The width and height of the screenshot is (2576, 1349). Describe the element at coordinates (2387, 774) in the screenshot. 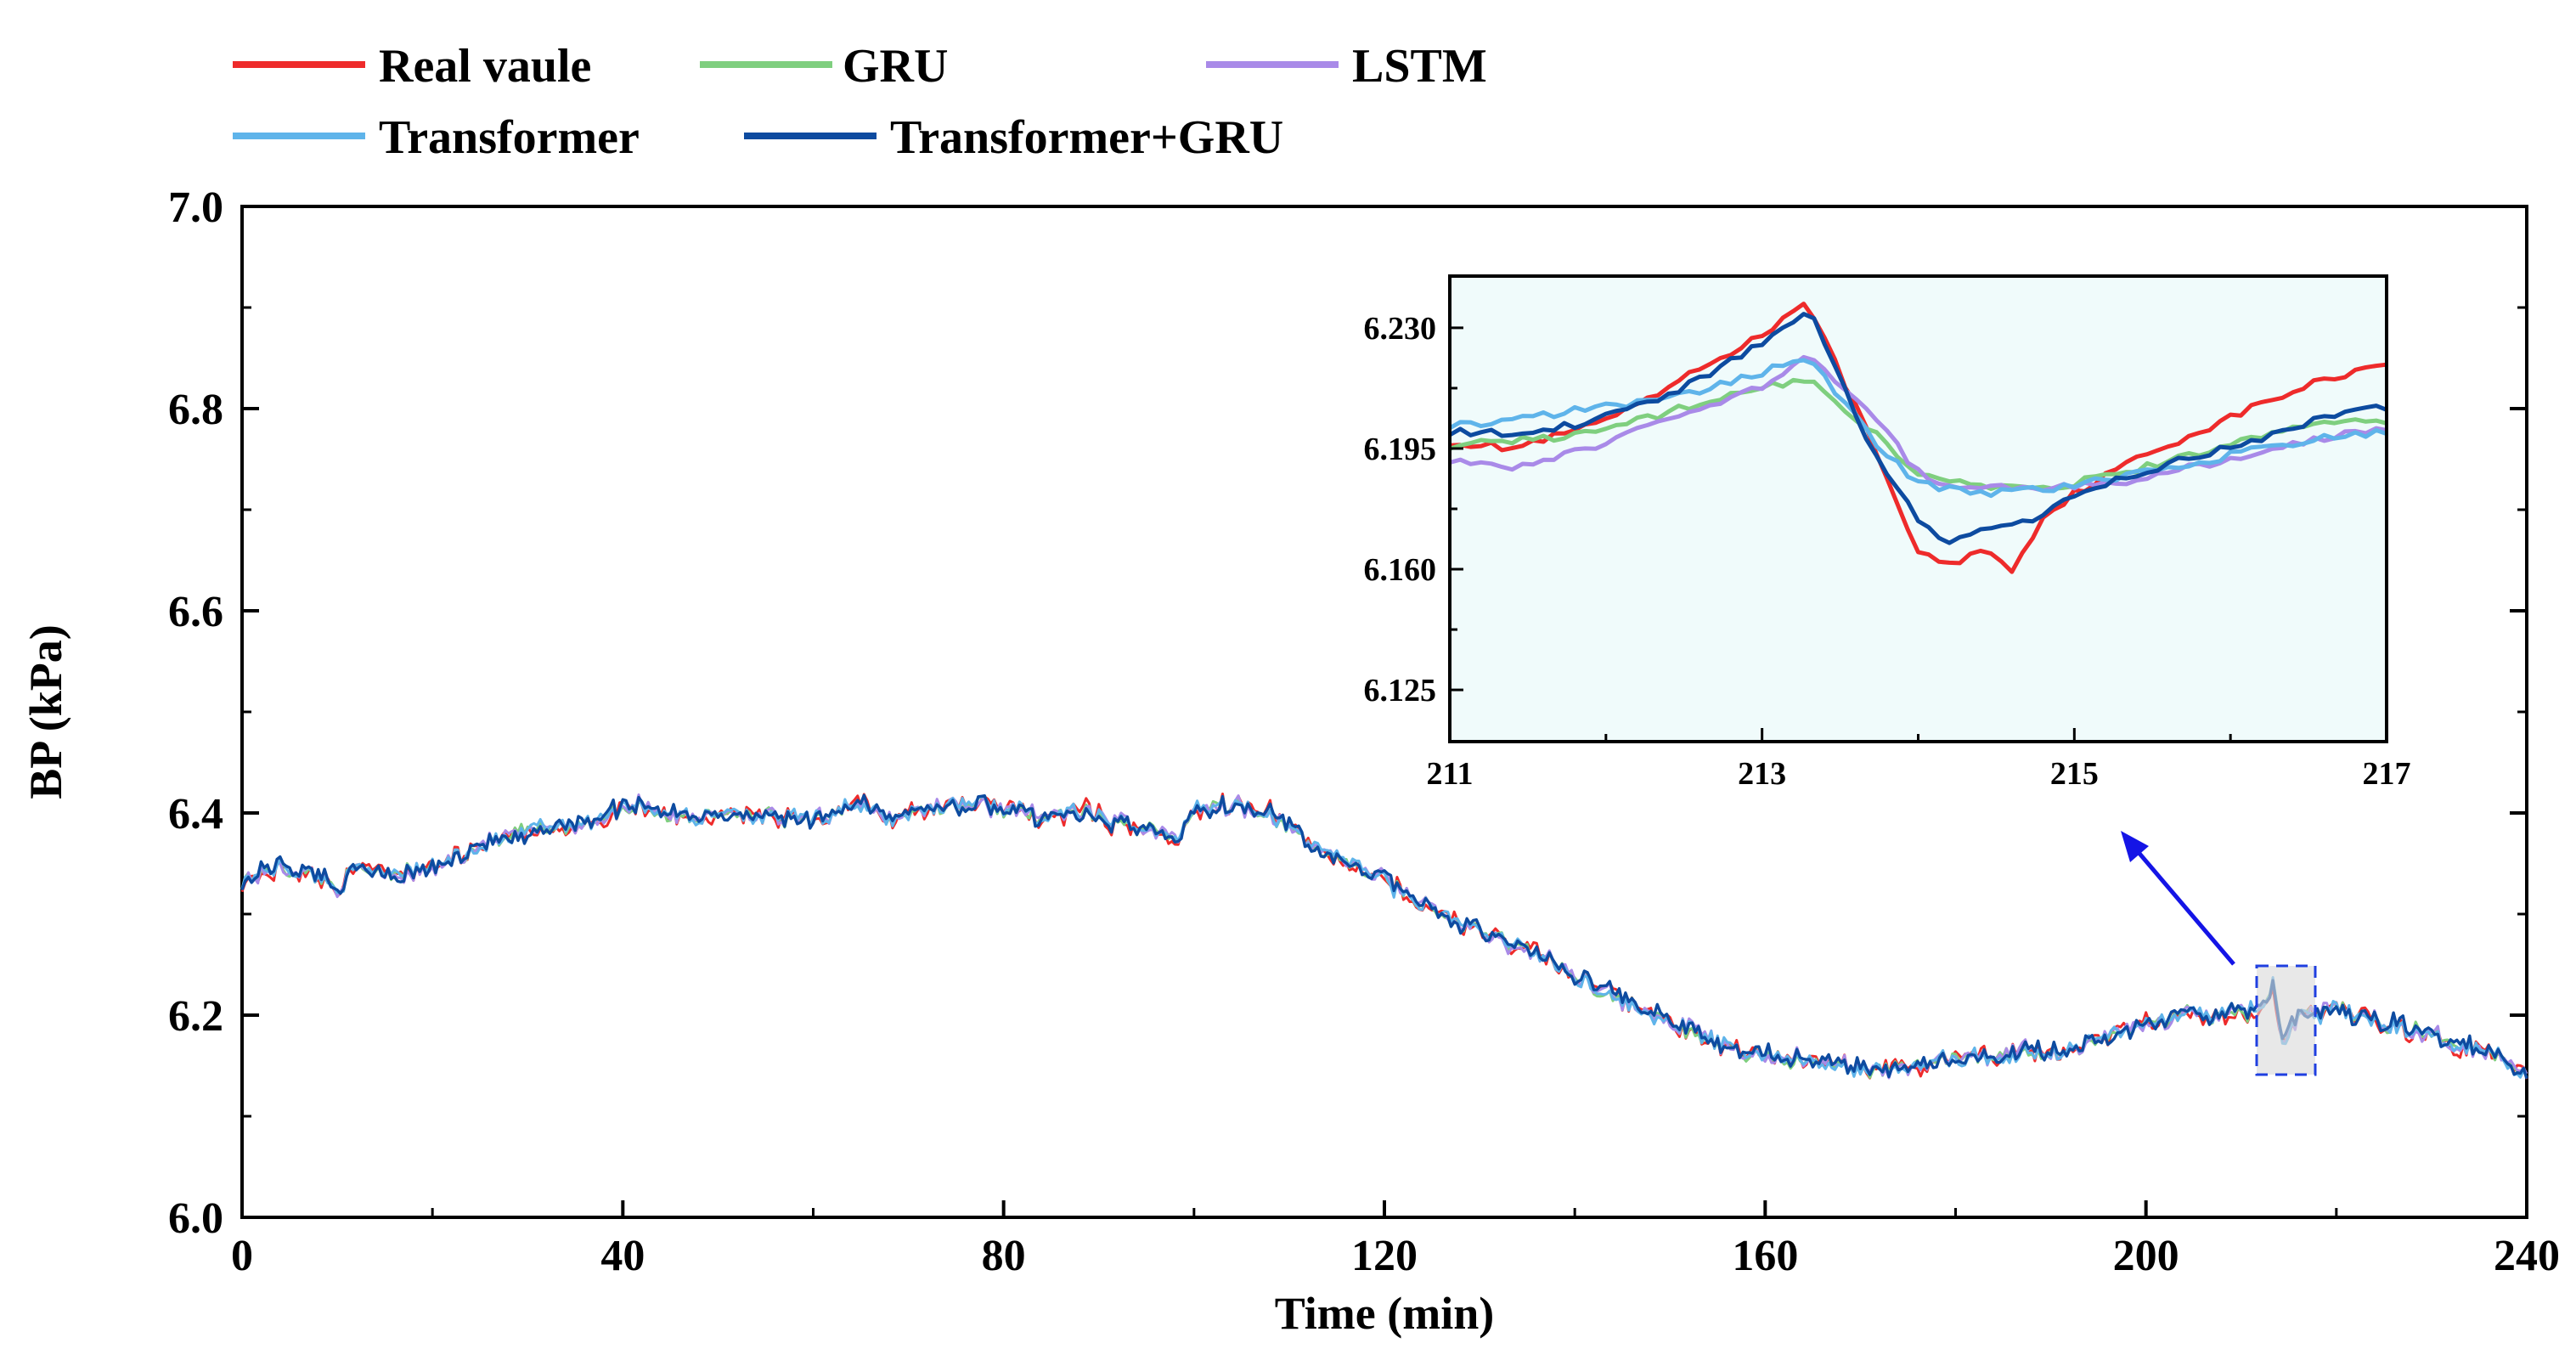

I see `inset-x-tick-label: 217` at that location.